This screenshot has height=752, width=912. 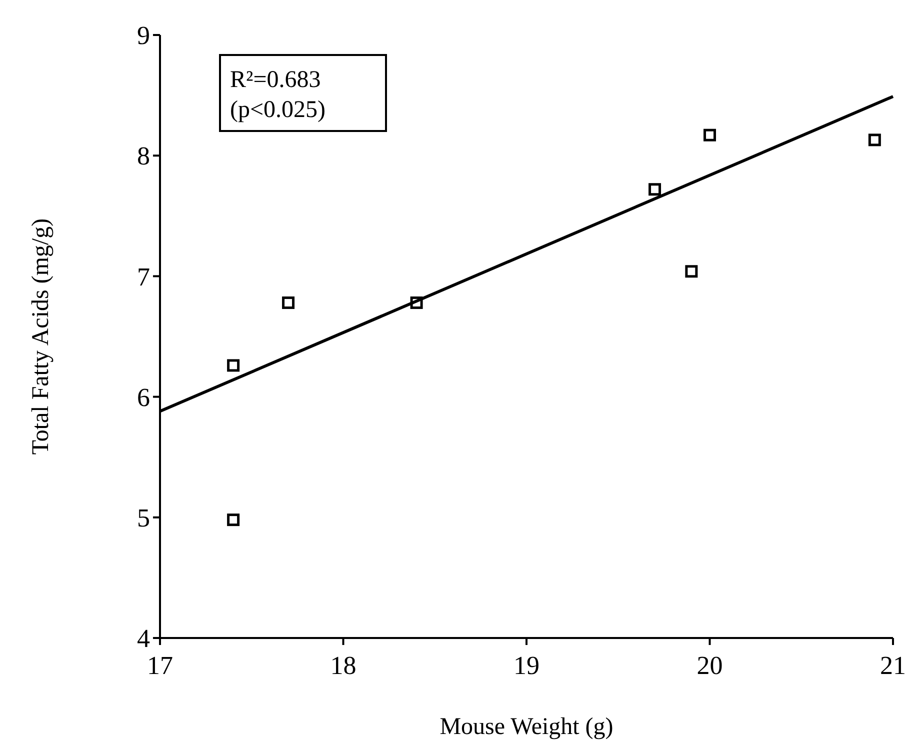 What do you see at coordinates (527, 727) in the screenshot?
I see `x-axis-title: Mouse Weight (g)` at bounding box center [527, 727].